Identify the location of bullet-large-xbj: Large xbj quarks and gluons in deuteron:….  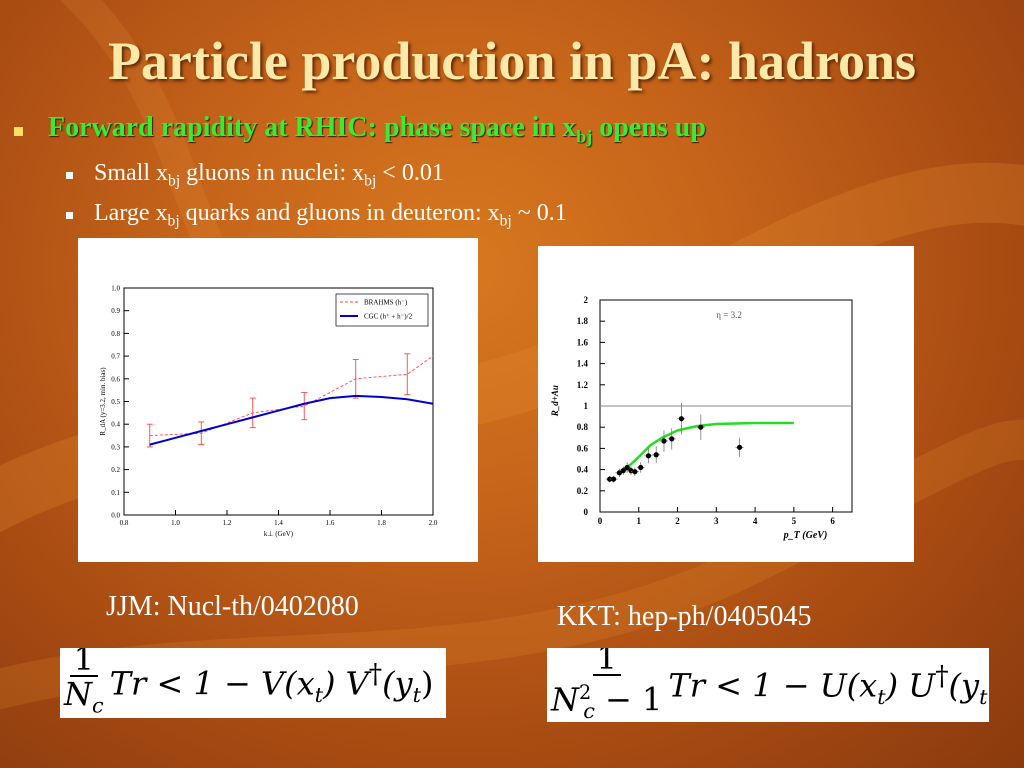
(330, 215).